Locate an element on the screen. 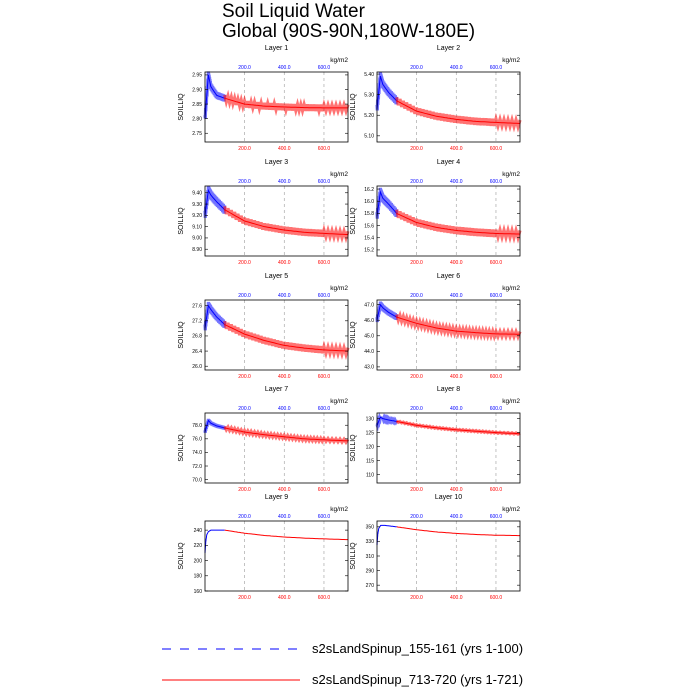 This screenshot has width=700, height=700. panel-10-xtick-top-1: 200.0 is located at coordinates (416, 517).